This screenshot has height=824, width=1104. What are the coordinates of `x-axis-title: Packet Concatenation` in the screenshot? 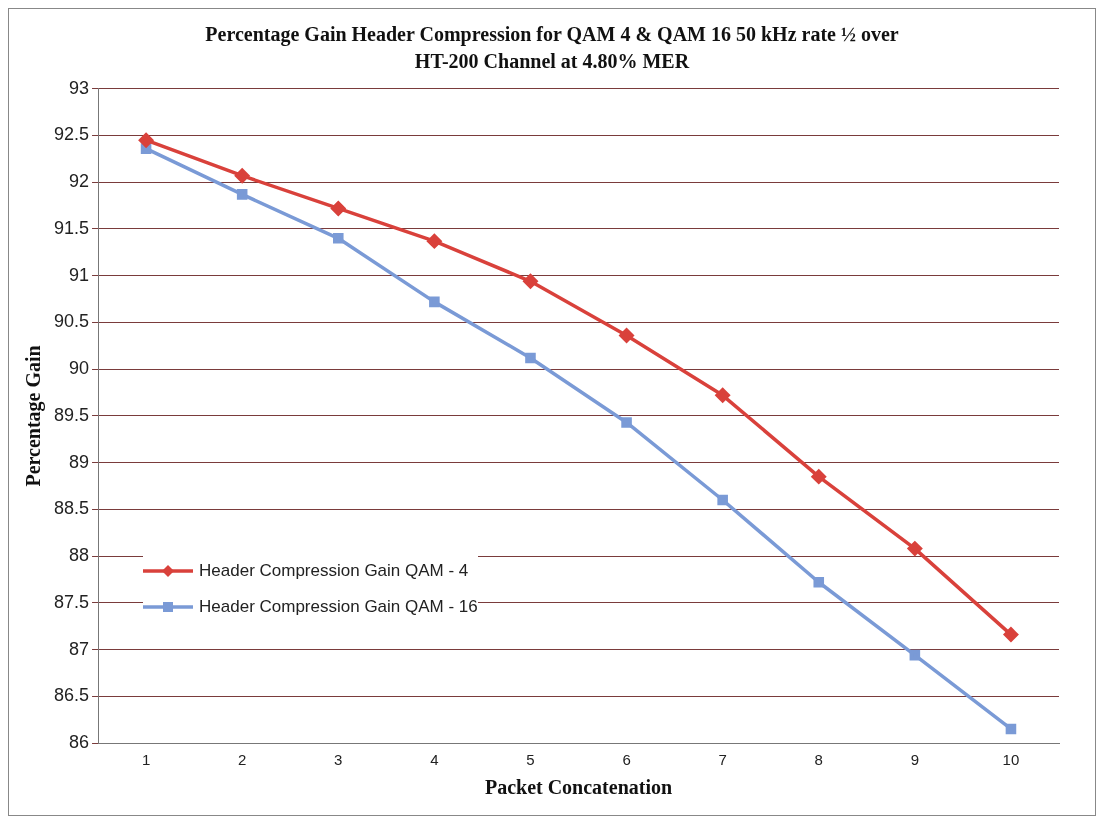 It's located at (578, 787).